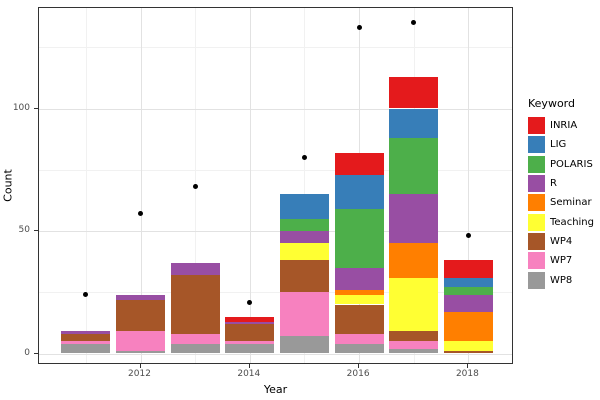 This screenshot has height=400, width=600. What do you see at coordinates (561, 241) in the screenshot?
I see `legend-entry-wp4: WP4` at bounding box center [561, 241].